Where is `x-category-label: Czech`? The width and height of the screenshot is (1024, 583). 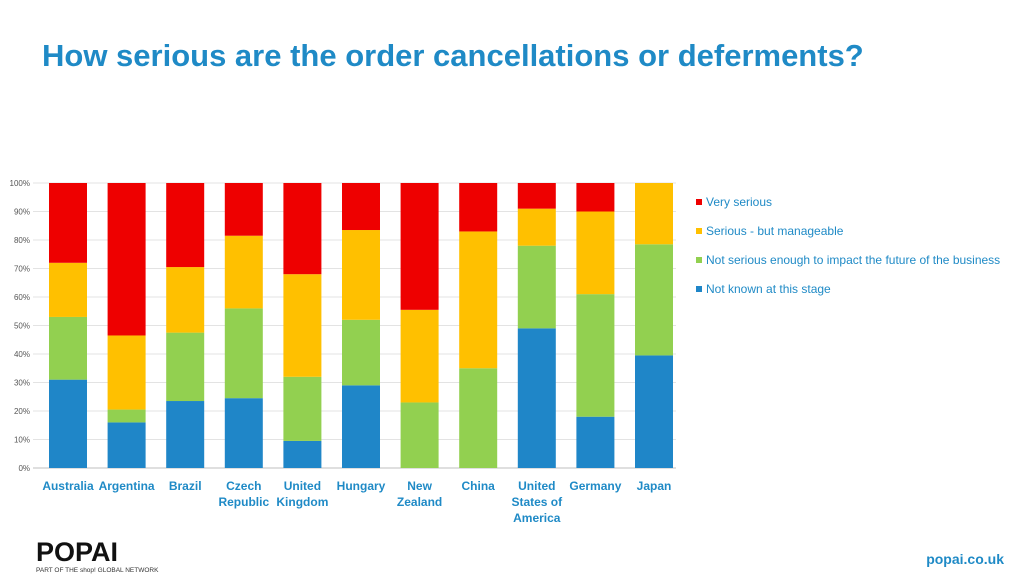 x-category-label: Czech is located at coordinates (243, 486).